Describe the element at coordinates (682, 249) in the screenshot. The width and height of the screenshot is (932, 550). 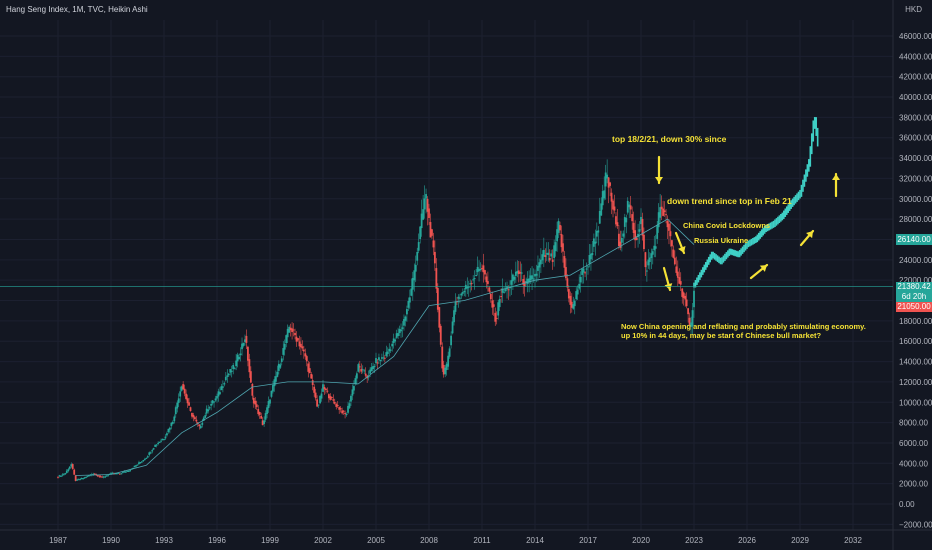
I see `arrow-covid-head` at that location.